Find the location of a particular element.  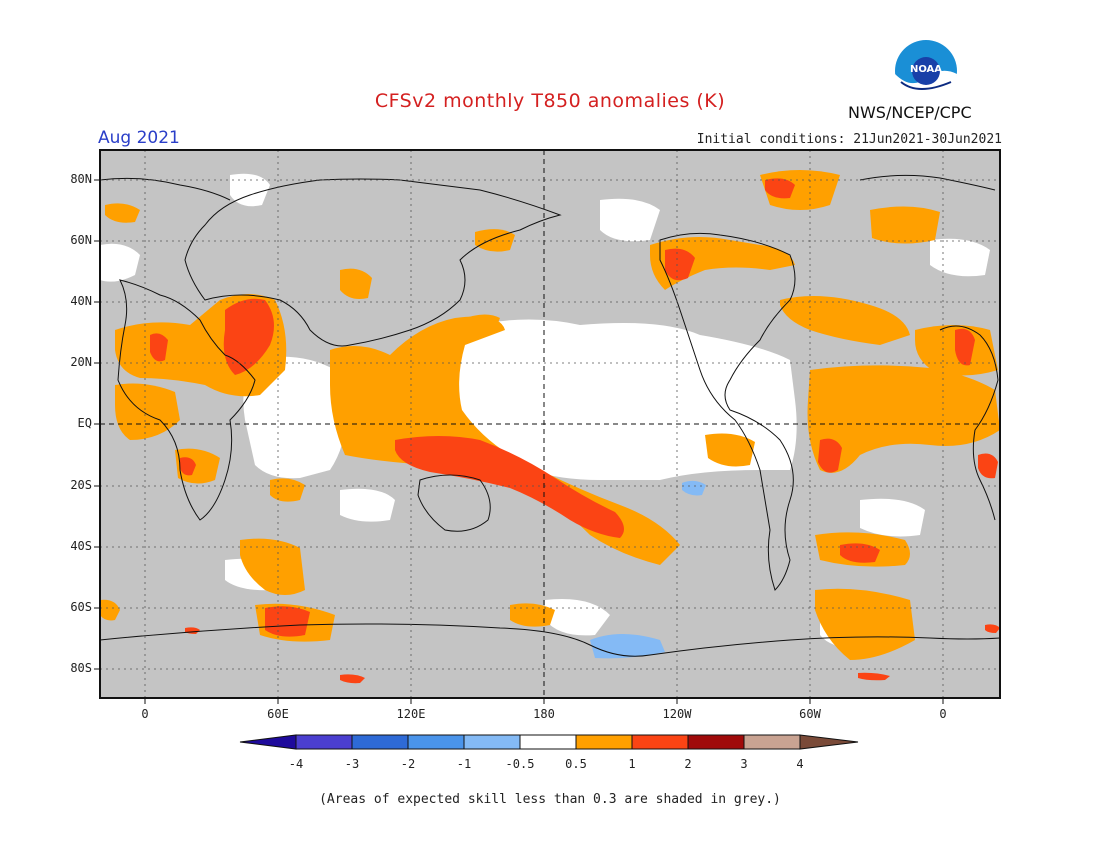

colorbar-tick-label: 1 is located at coordinates (632, 764).